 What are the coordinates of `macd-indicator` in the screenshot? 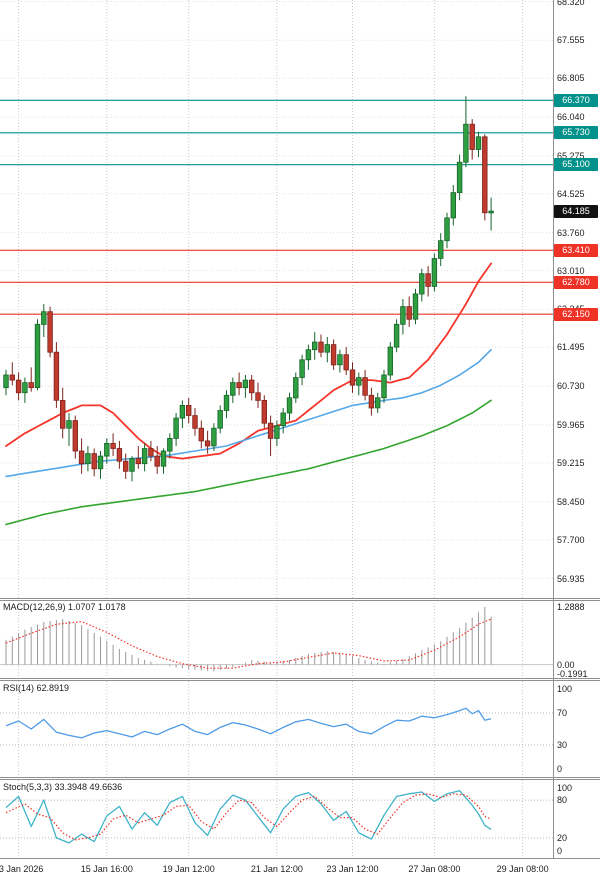 It's located at (276, 639).